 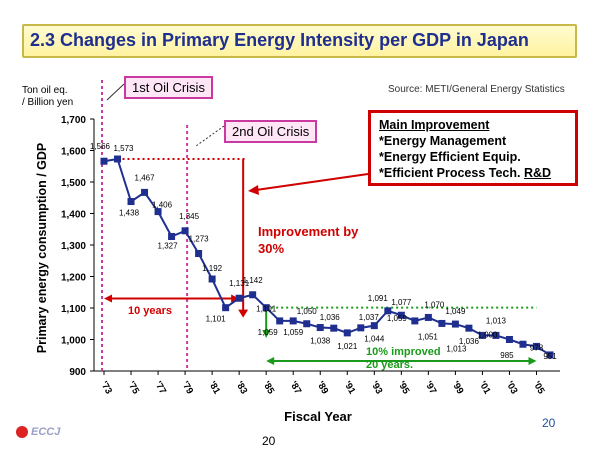 What do you see at coordinates (73, 120) in the screenshot?
I see `y-tick-label: 1,700` at bounding box center [73, 120].